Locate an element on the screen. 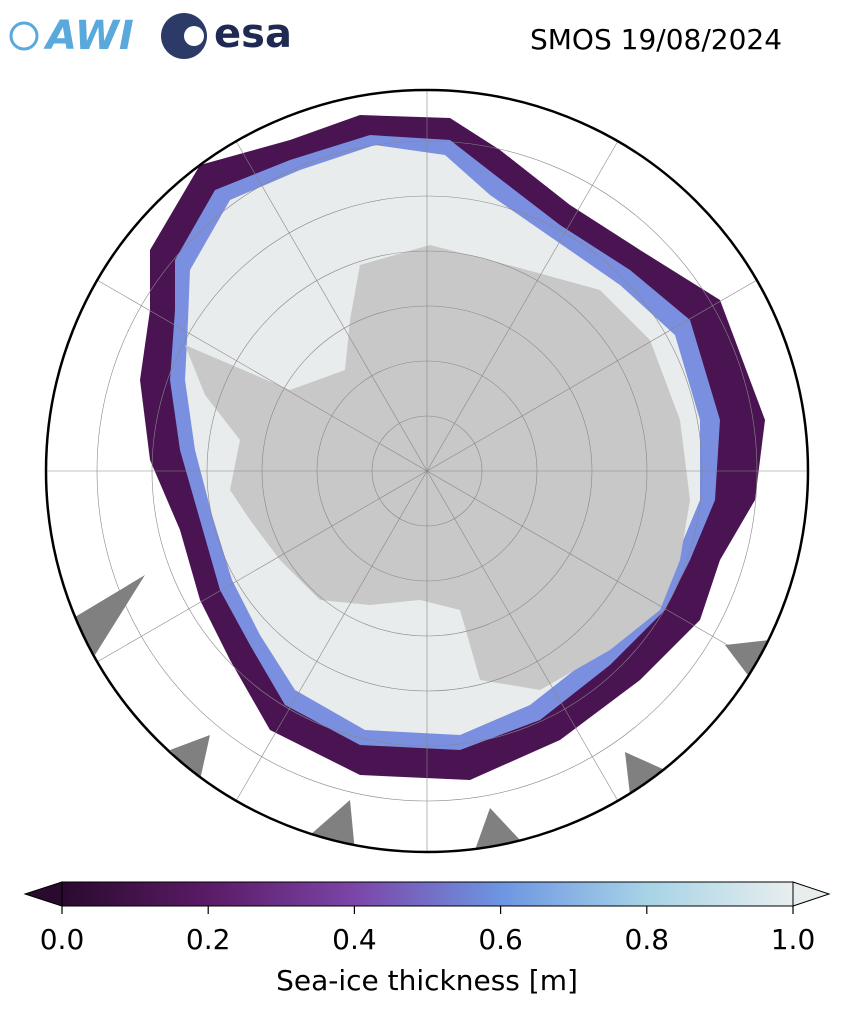 Image resolution: width=854 pixels, height=1030 pixels. colorbar-bar is located at coordinates (427, 894).